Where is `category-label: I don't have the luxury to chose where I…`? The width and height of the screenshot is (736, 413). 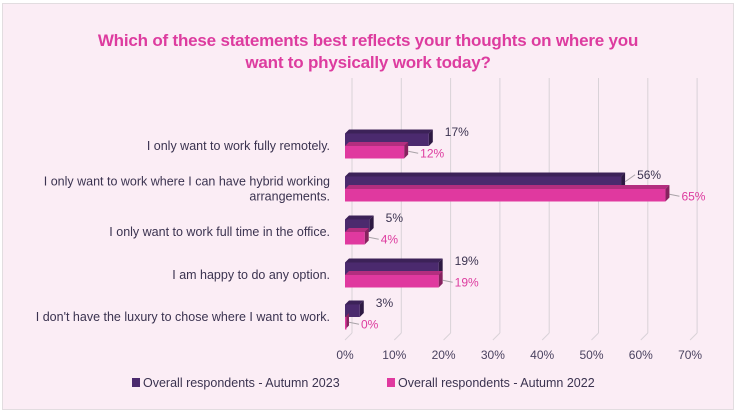 category-label: I don't have the luxury to chose where I… is located at coordinates (183, 317).